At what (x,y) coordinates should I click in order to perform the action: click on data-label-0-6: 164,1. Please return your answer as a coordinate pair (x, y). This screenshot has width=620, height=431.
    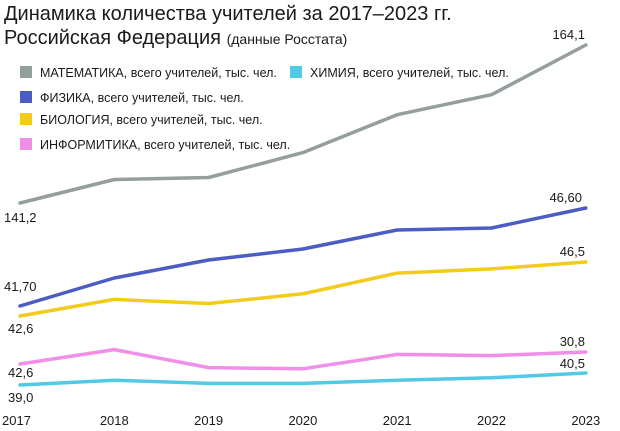
    Looking at the image, I should click on (568, 34).